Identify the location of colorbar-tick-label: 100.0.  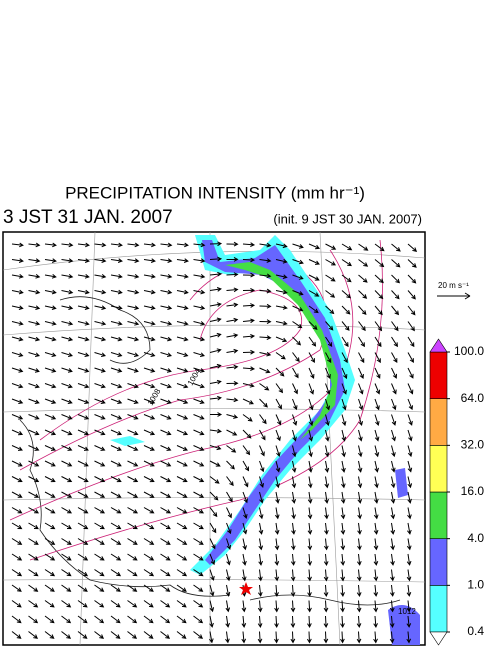
(469, 351).